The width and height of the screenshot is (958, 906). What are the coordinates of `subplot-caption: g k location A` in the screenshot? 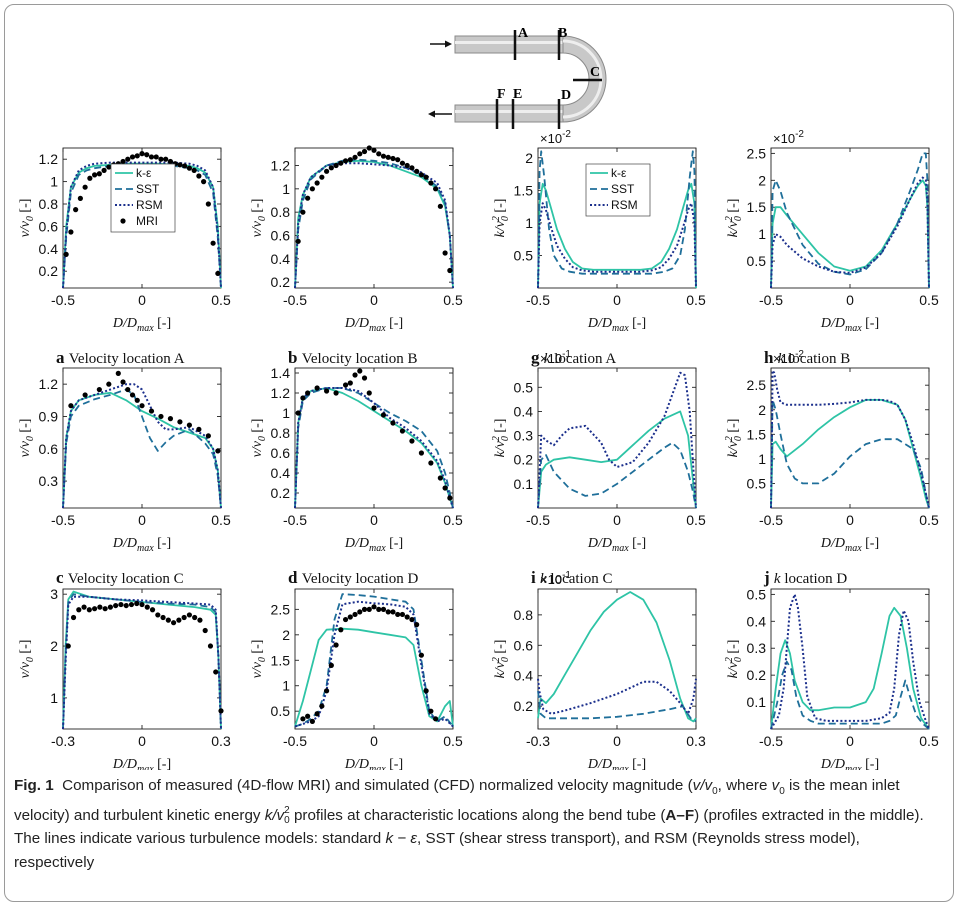 It's located at (573, 357).